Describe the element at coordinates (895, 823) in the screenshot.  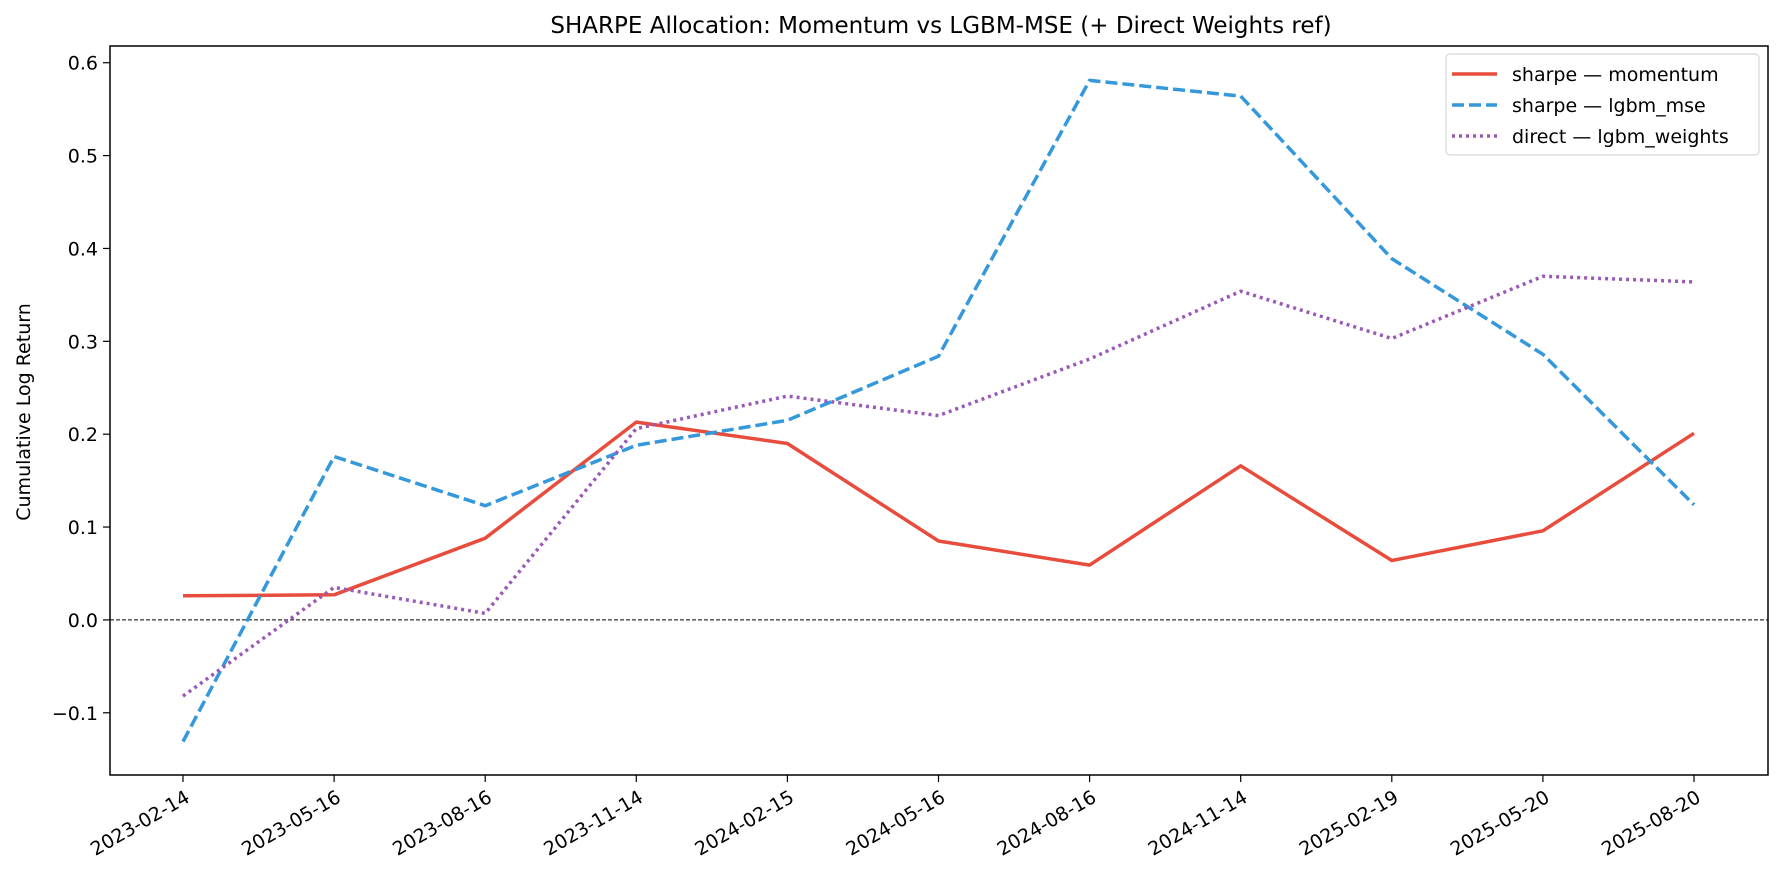
I see `x-tick-label: 2024-05-16` at that location.